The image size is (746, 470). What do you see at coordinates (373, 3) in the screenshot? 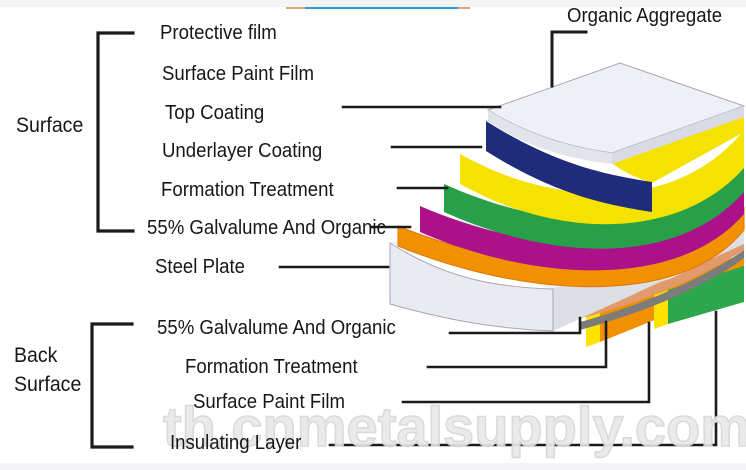
I see `top-edge-strip` at bounding box center [373, 3].